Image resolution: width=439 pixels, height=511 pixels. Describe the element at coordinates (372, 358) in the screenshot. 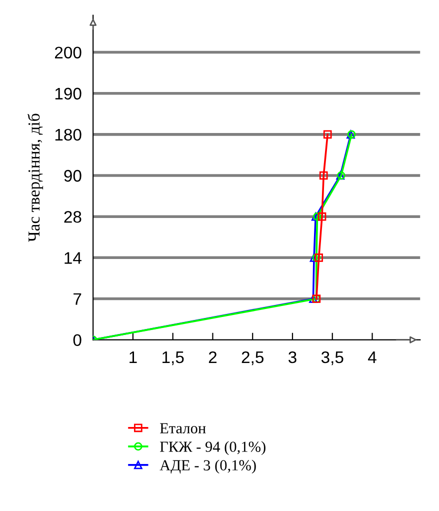

I see `x-tick-label: 4` at that location.